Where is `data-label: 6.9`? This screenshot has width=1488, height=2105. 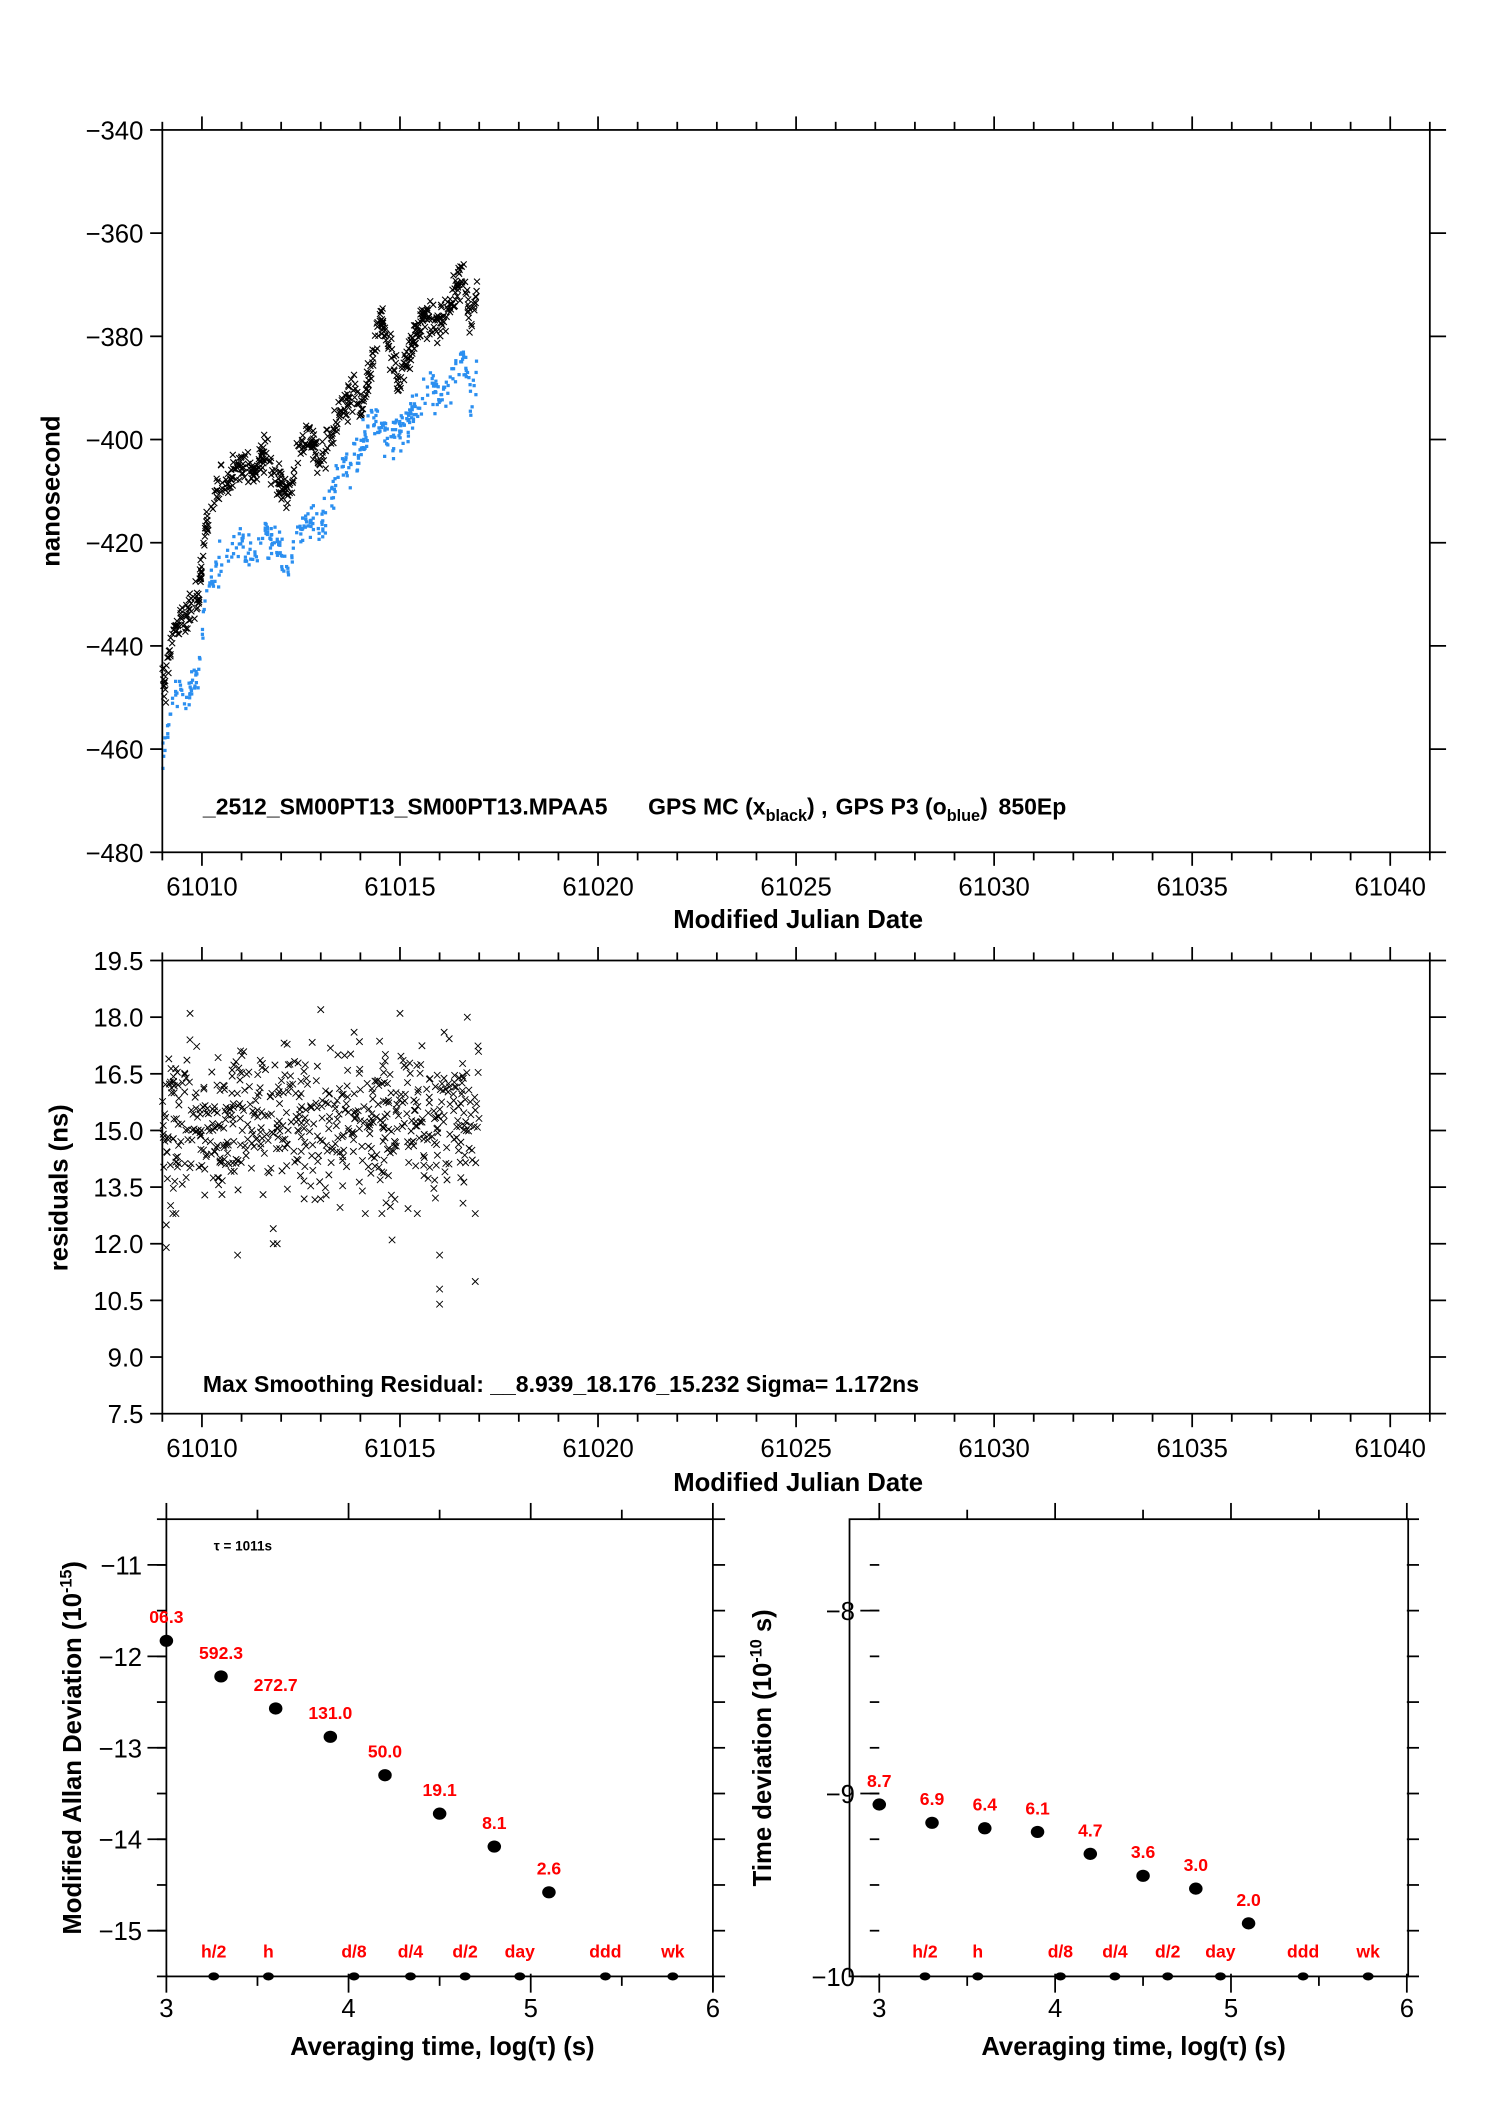 data-label: 6.9 is located at coordinates (932, 1799).